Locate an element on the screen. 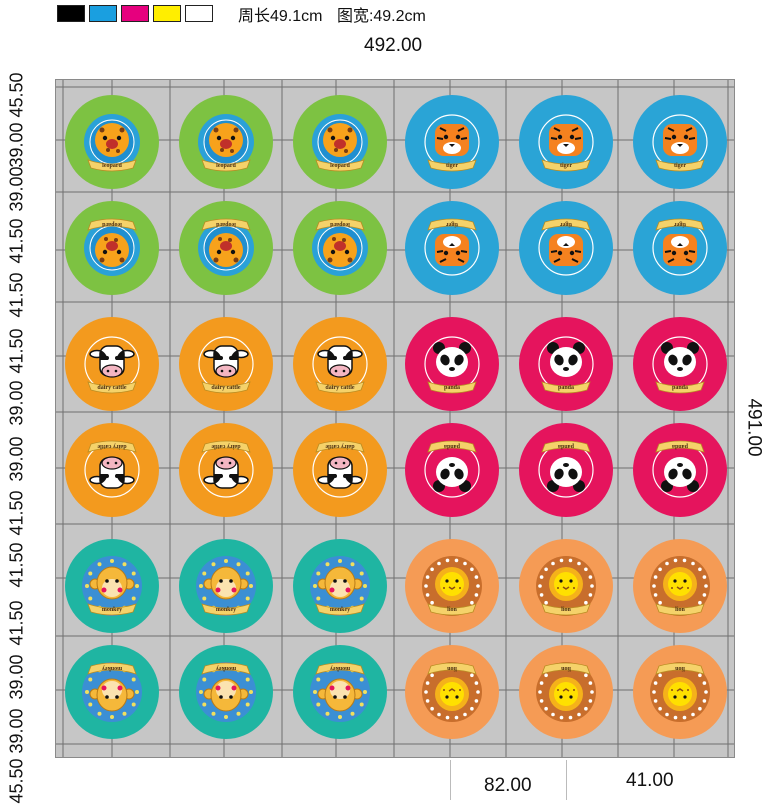 Image resolution: width=770 pixels, height=804 pixels. bottom-dimension-b: 41.00 is located at coordinates (650, 780).